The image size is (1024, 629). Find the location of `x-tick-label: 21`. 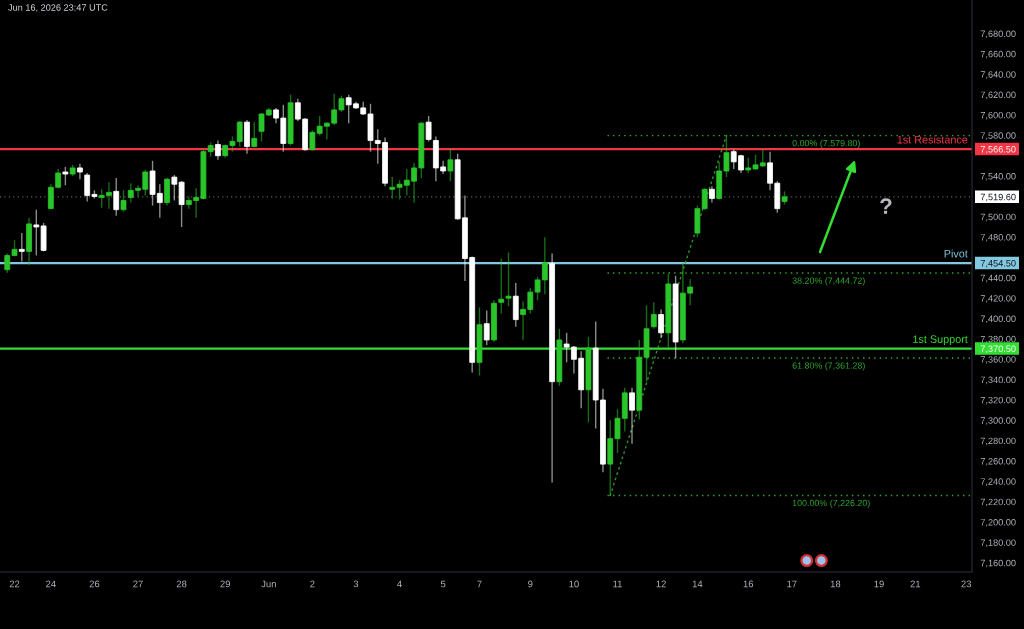

x-tick-label: 21 is located at coordinates (915, 584).